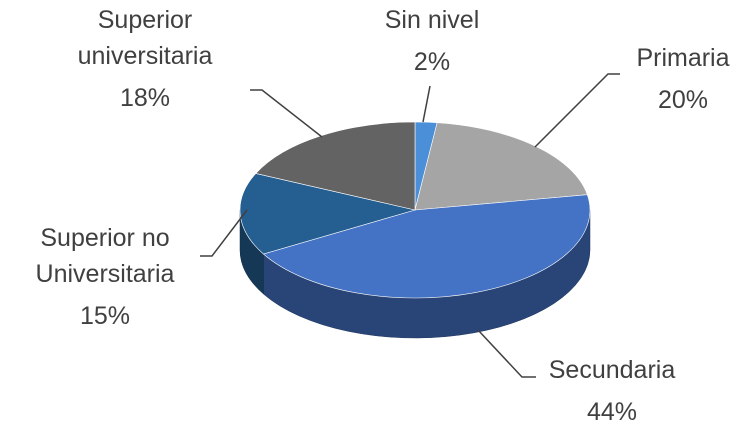 The width and height of the screenshot is (750, 430). What do you see at coordinates (105, 316) in the screenshot?
I see `value-label: 15%` at bounding box center [105, 316].